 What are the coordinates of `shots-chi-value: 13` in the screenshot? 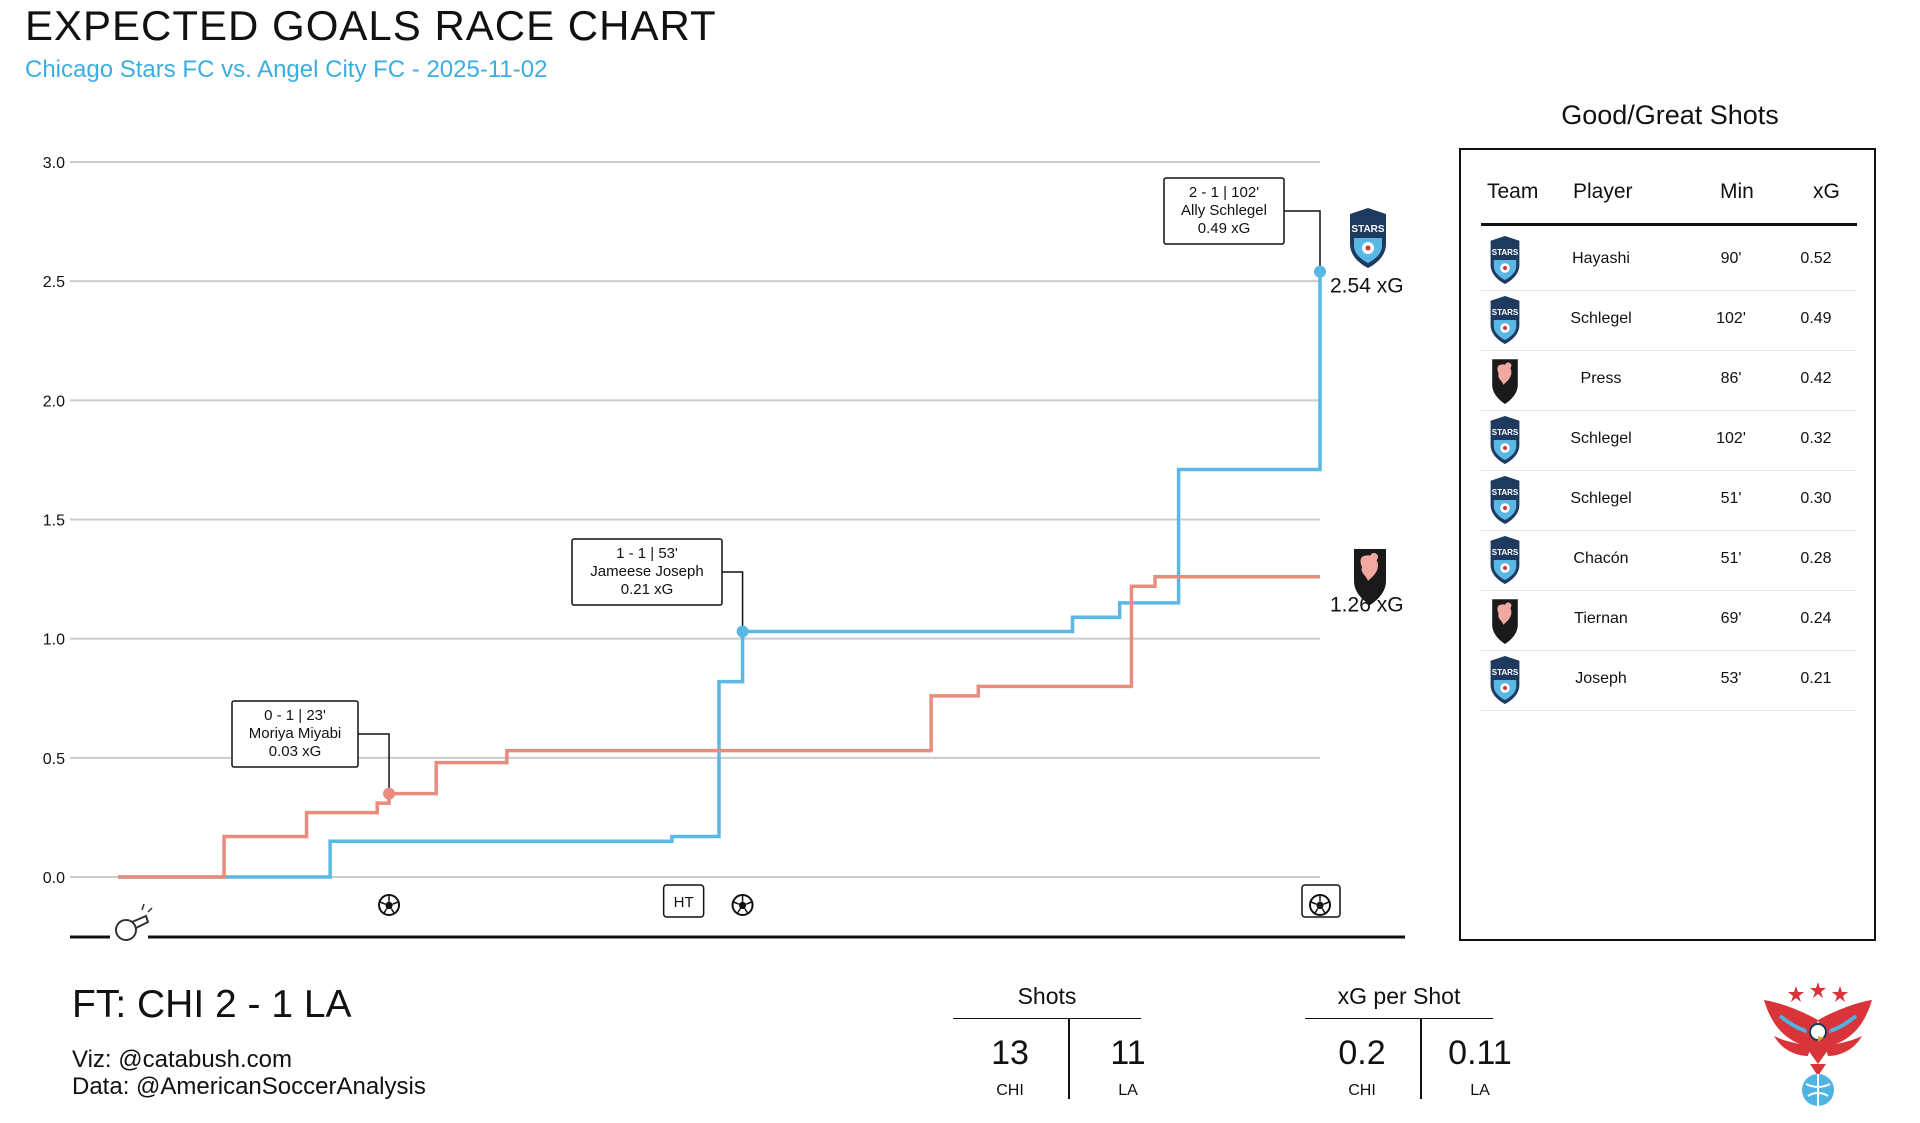 It's located at (1010, 1053).